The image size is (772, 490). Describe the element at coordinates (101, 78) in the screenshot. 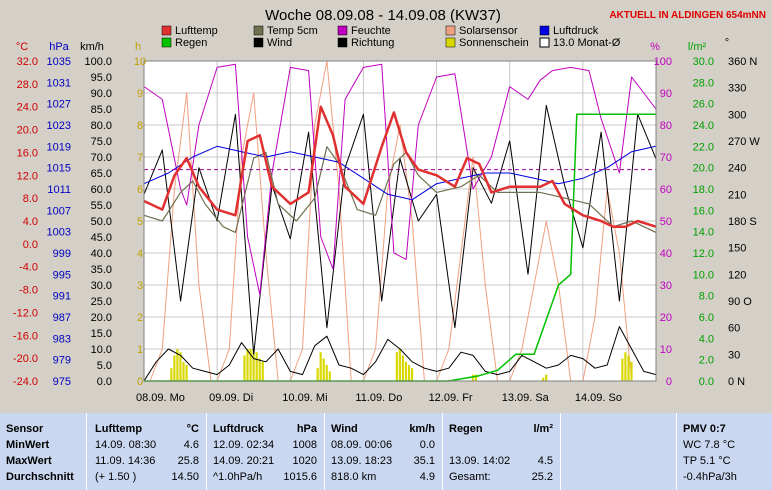

I see `wind-tick-label: 95.0` at that location.